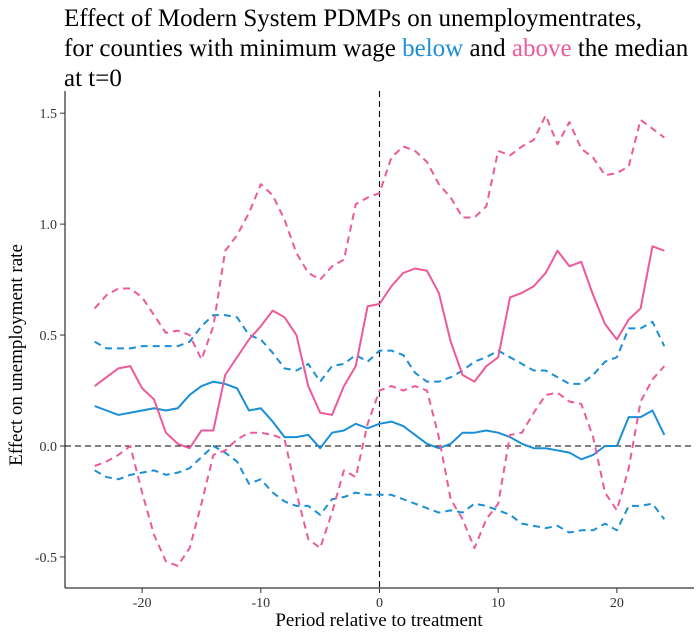 Image resolution: width=700 pixels, height=639 pixels. I want to click on x-tick-label: -20, so click(142, 603).